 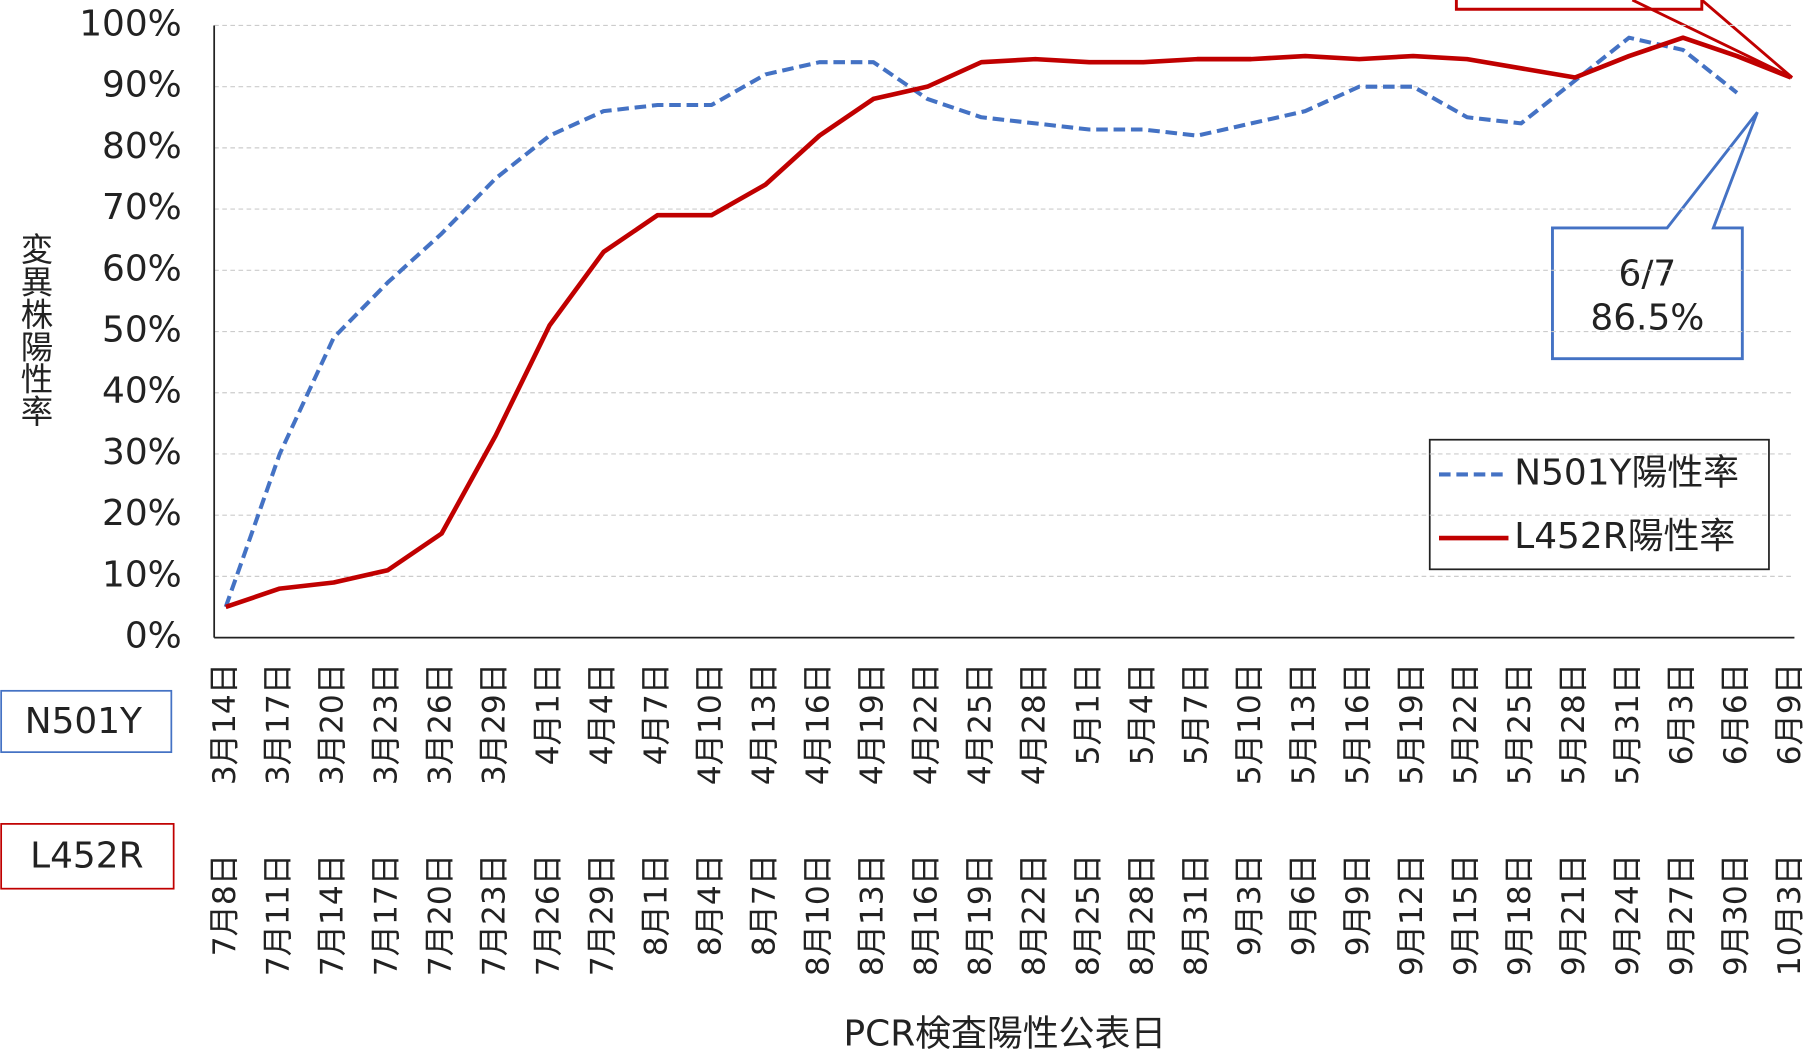 What do you see at coordinates (549, 714) in the screenshot?
I see `x-tick-label: 4月1日` at bounding box center [549, 714].